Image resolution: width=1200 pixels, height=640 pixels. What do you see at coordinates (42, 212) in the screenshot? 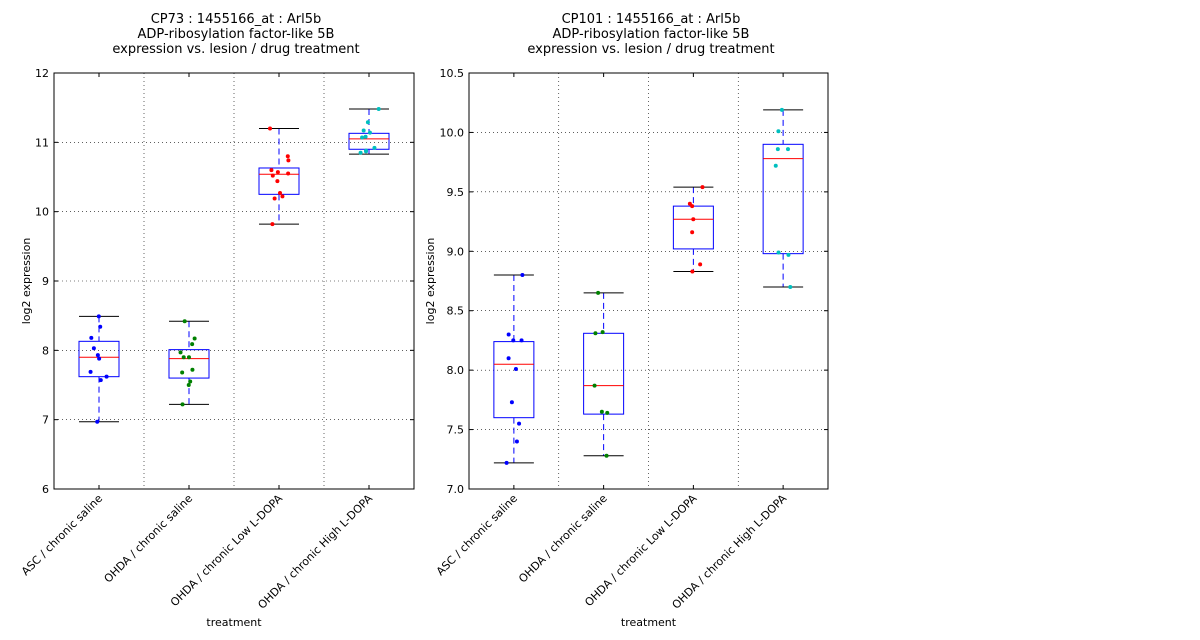
I see `y-tick-label: 10` at bounding box center [42, 212].